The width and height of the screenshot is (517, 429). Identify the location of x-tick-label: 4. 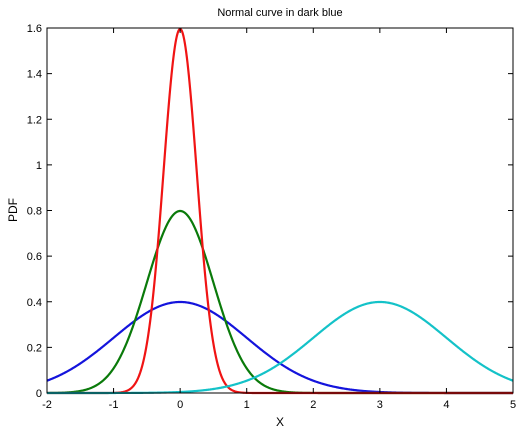
(446, 405).